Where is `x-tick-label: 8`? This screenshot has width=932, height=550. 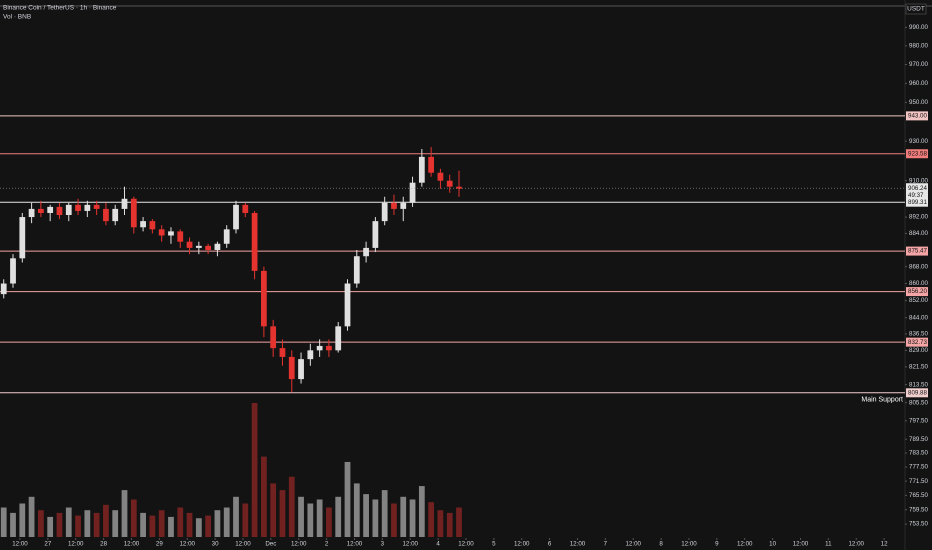
x-tick-label: 8 is located at coordinates (661, 544).